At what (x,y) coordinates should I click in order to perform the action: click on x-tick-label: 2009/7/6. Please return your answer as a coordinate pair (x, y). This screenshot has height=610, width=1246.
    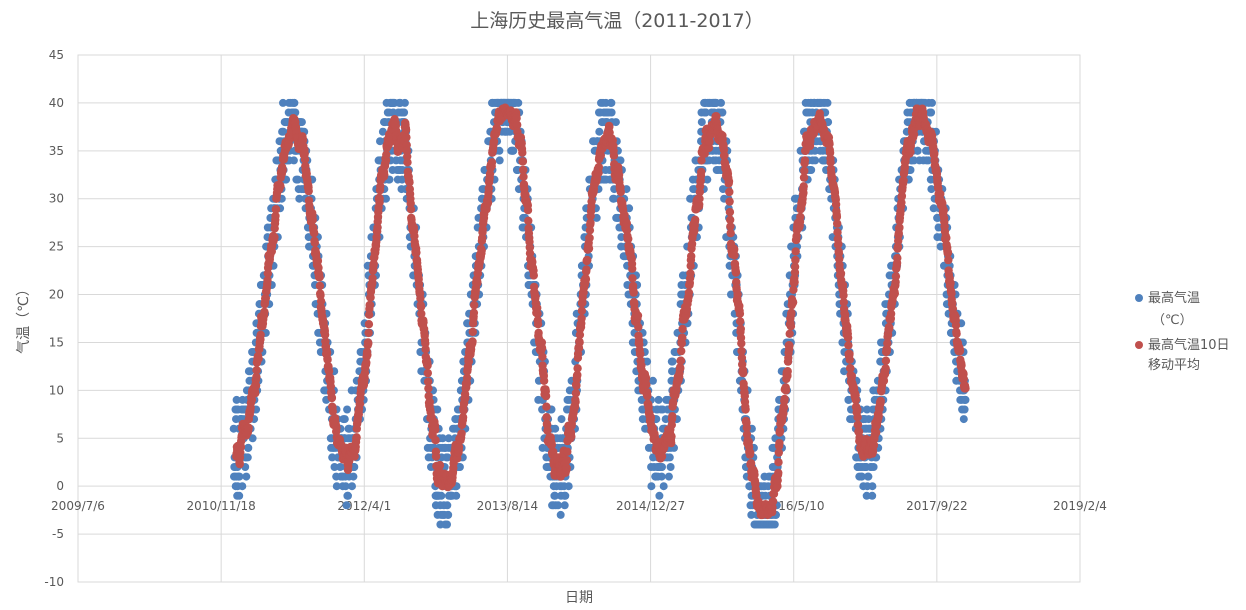
    Looking at the image, I should click on (78, 506).